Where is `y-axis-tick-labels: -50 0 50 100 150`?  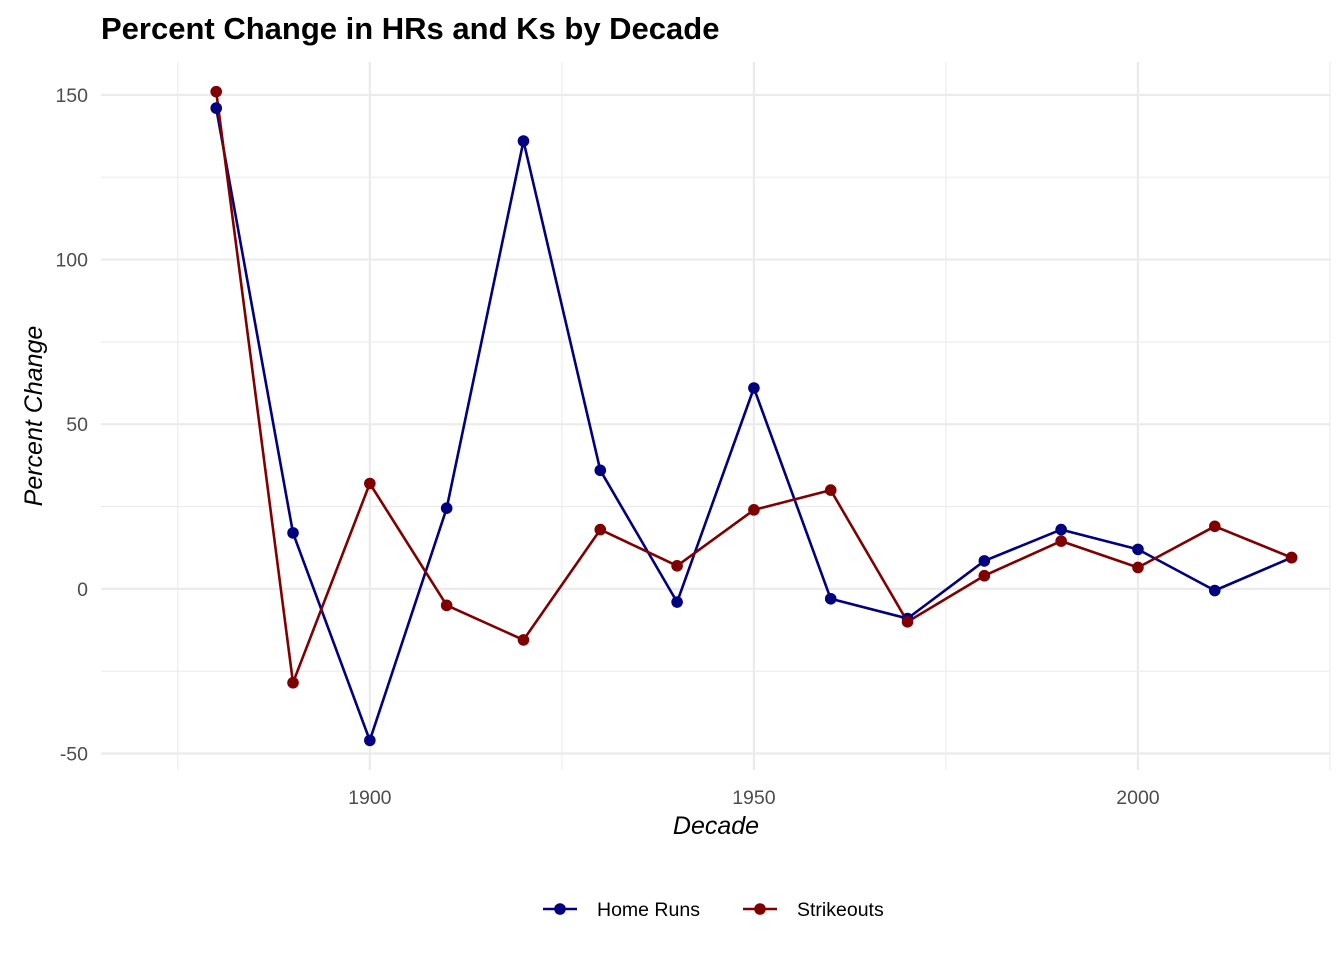
y-axis-tick-labels: -50 0 50 100 150 is located at coordinates (71, 425).